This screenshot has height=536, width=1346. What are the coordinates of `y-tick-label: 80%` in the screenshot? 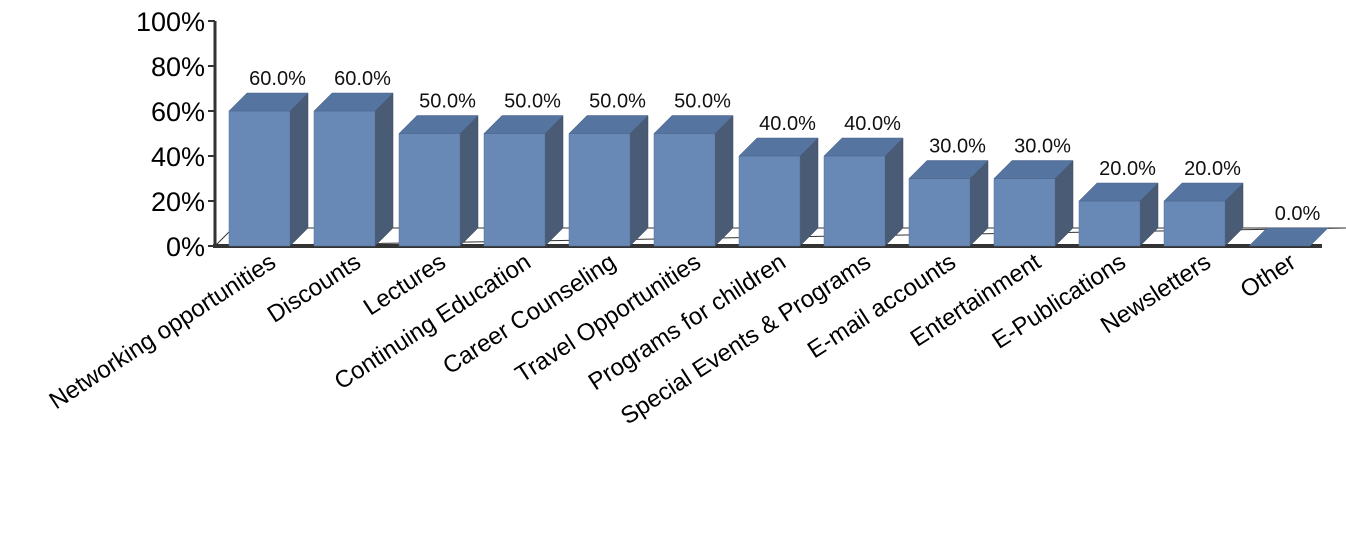 It's located at (178, 67).